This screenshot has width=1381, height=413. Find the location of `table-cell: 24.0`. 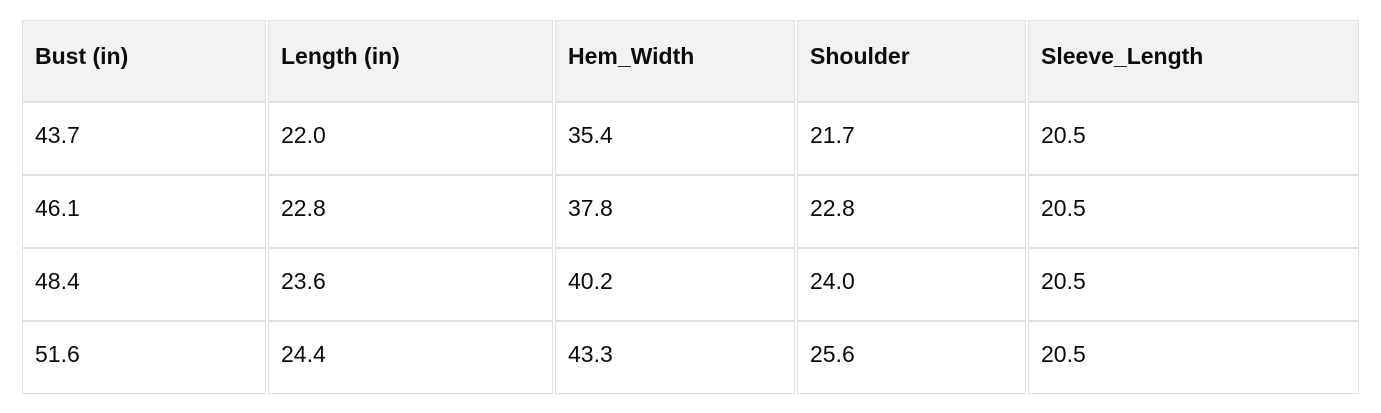

table-cell: 24.0 is located at coordinates (911, 284).